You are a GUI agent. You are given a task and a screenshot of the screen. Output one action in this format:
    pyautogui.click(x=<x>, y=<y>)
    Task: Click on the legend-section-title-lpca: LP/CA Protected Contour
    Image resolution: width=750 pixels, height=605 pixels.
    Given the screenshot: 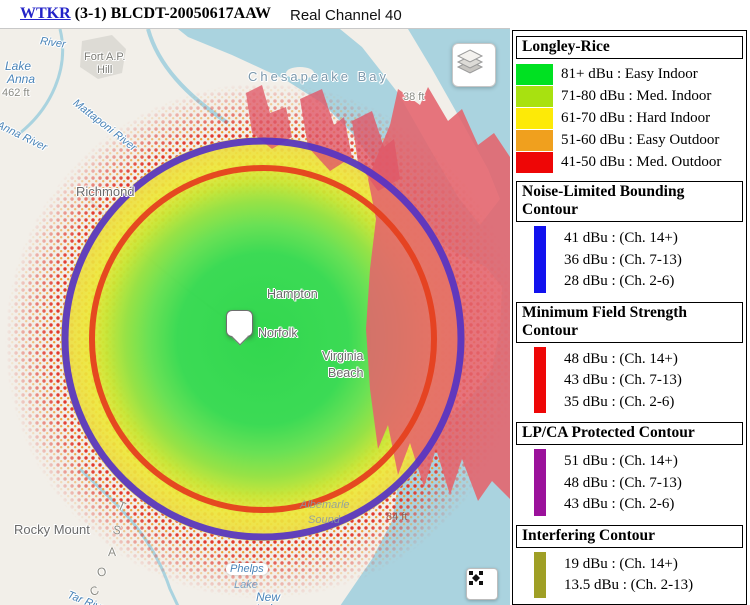 What is the action you would take?
    pyautogui.click(x=629, y=433)
    